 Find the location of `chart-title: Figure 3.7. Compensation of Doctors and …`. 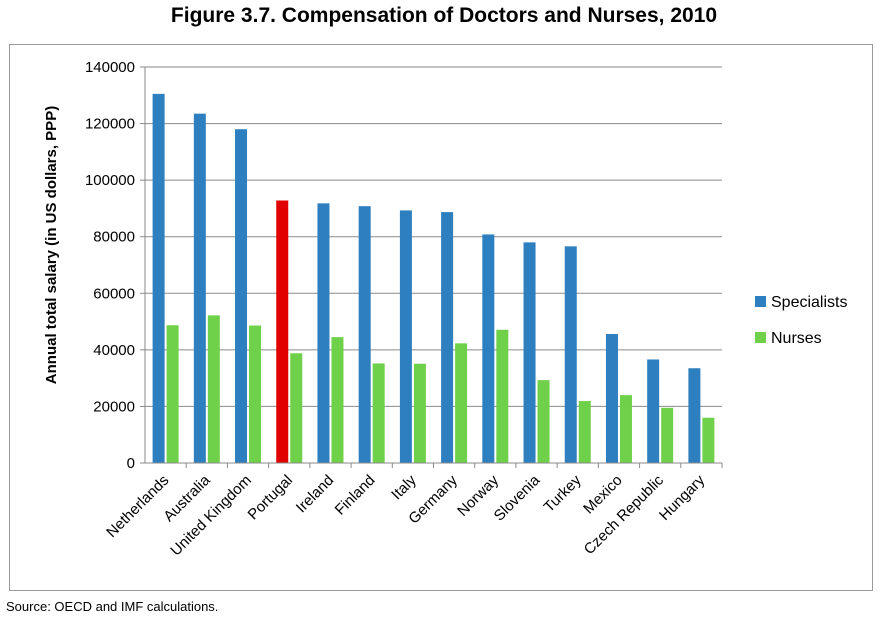

chart-title: Figure 3.7. Compensation of Doctors and … is located at coordinates (444, 15).